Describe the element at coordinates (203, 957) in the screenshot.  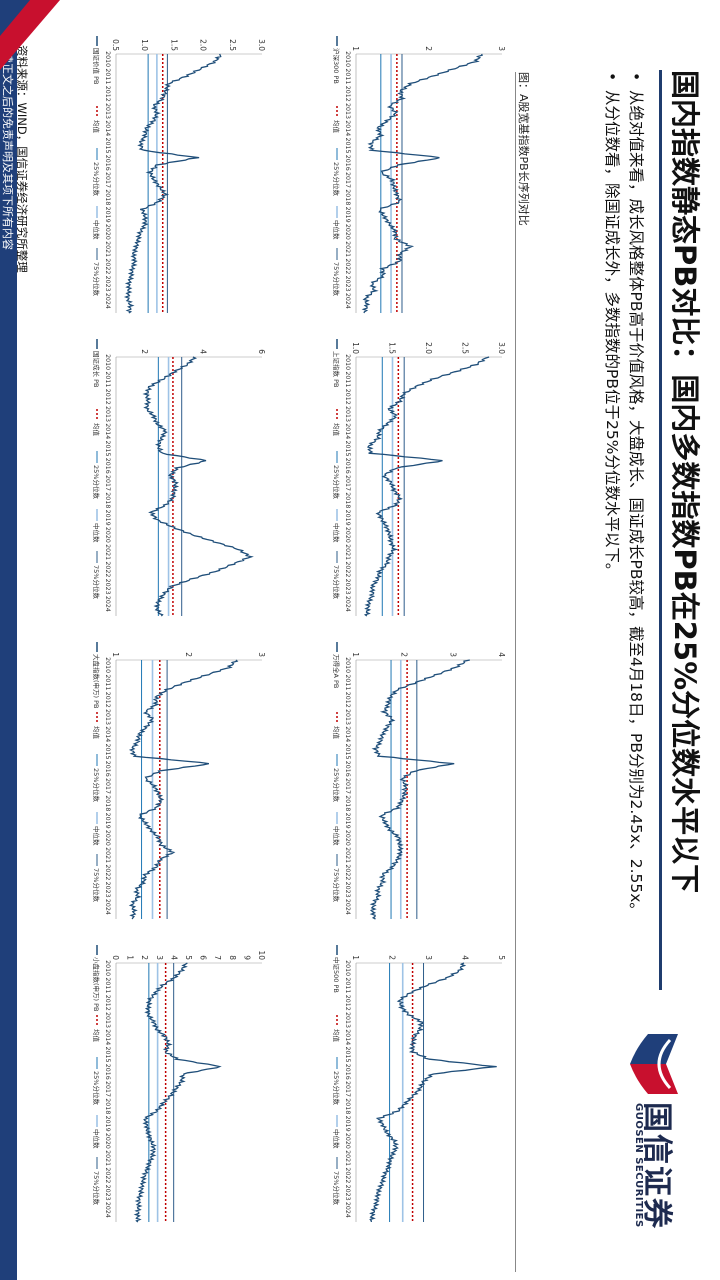
I see `y-tick-label: 6` at that location.